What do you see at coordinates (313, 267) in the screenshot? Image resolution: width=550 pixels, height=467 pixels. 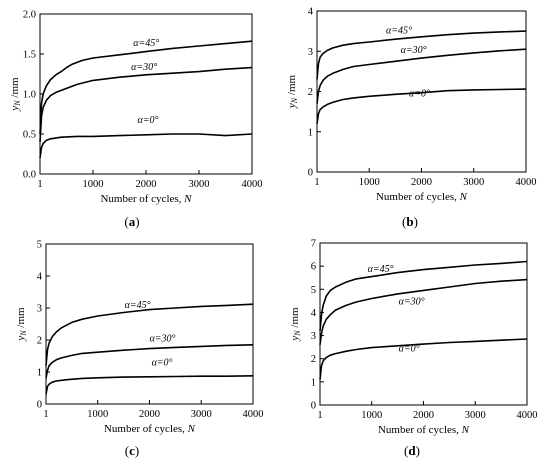 I see `y-tick-label: 6` at bounding box center [313, 267].